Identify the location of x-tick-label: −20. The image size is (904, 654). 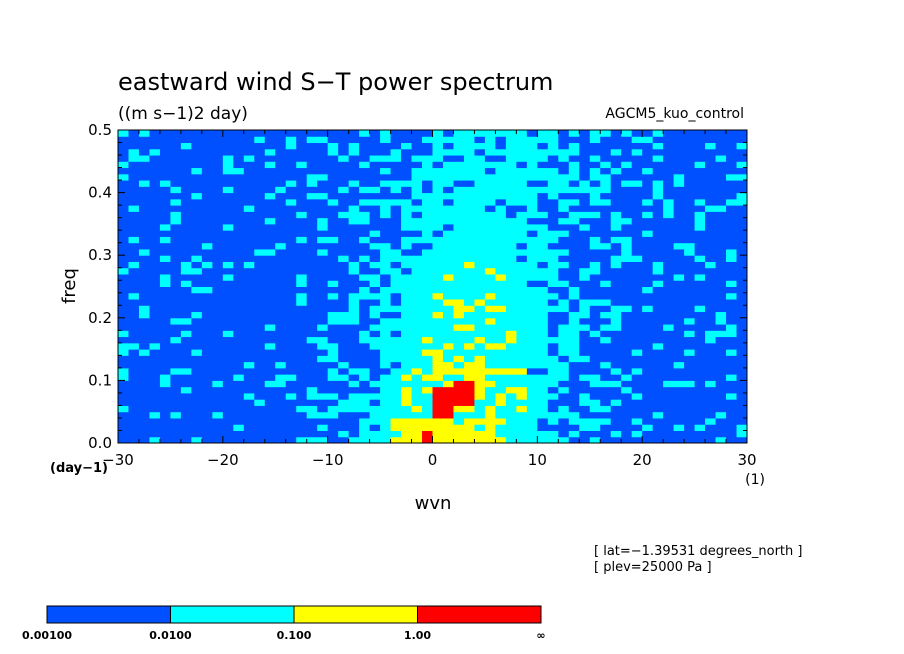
(223, 460).